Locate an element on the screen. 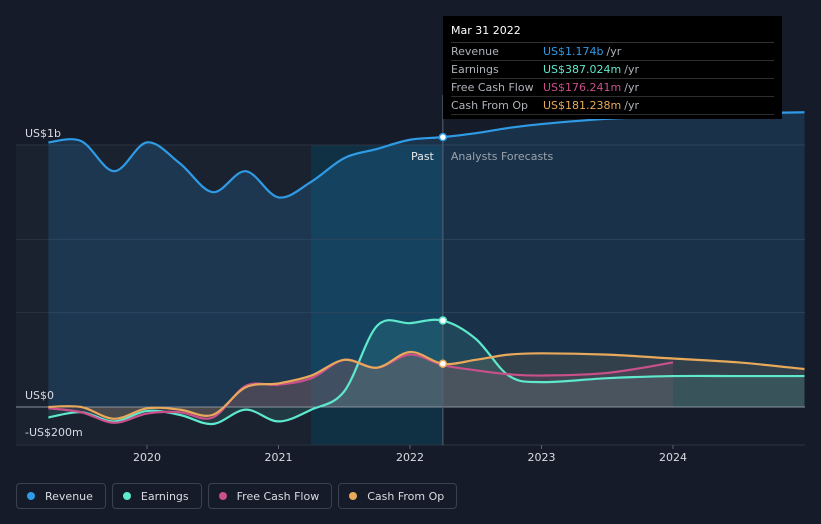  x-axis-ticks: 2020 2021 2022 2023 2024 is located at coordinates (410, 454).